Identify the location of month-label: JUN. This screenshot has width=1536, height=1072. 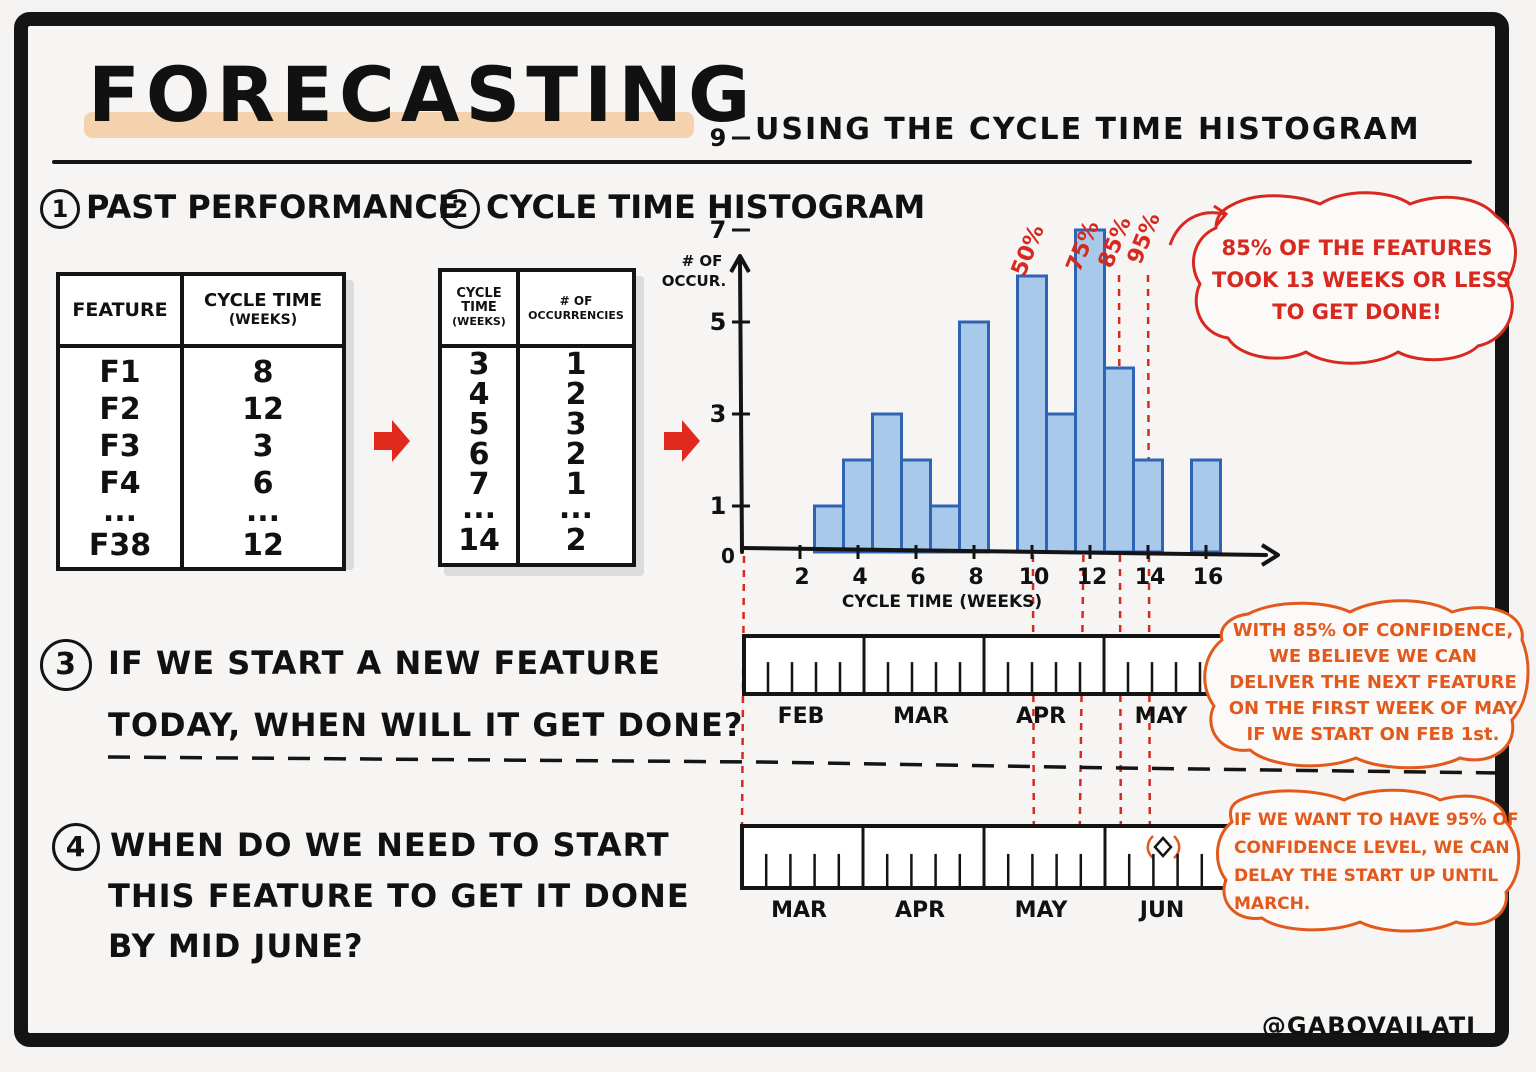
(1162, 910).